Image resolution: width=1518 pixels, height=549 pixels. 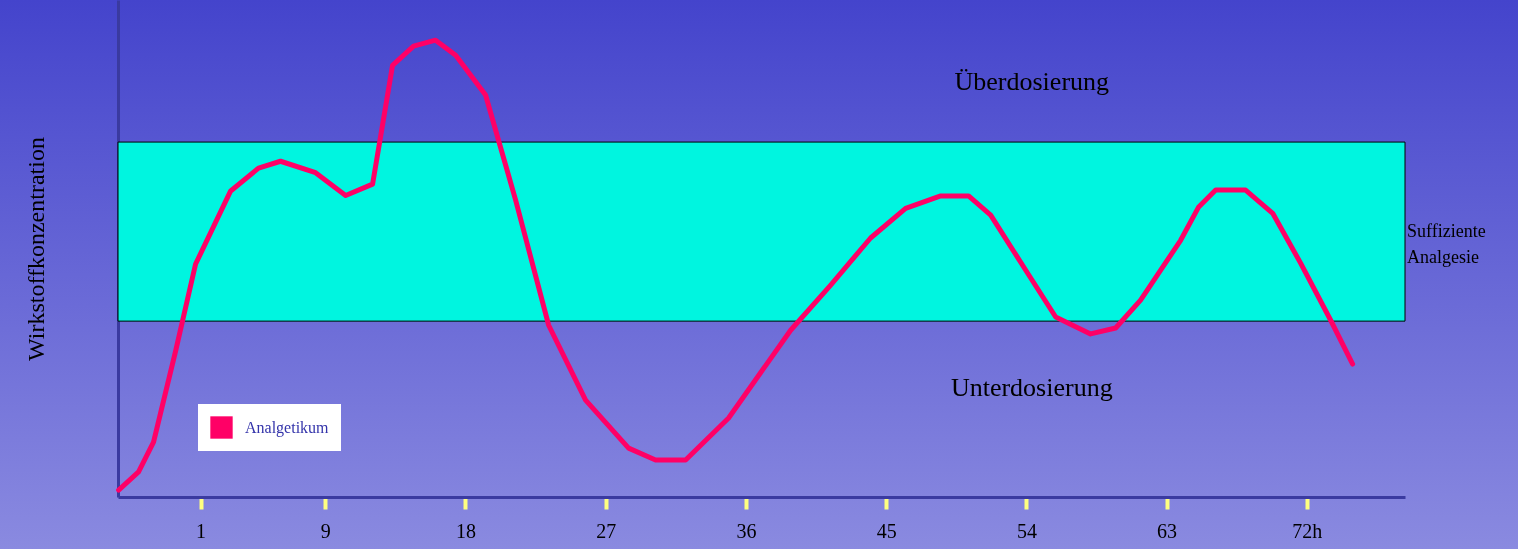 What do you see at coordinates (746, 530) in the screenshot?
I see `x-tick-label: 36` at bounding box center [746, 530].